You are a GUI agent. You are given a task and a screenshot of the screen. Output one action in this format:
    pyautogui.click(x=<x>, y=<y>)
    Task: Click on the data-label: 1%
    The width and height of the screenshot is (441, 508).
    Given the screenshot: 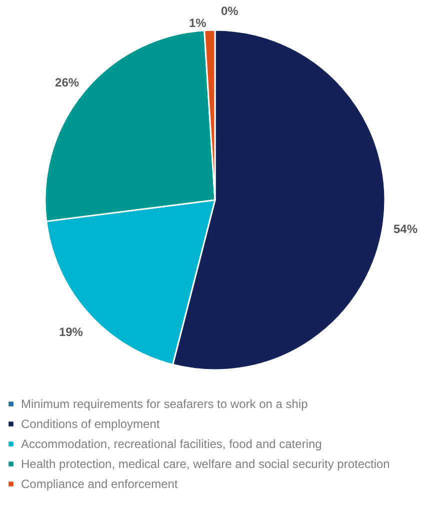 What is the action you would take?
    pyautogui.click(x=197, y=23)
    